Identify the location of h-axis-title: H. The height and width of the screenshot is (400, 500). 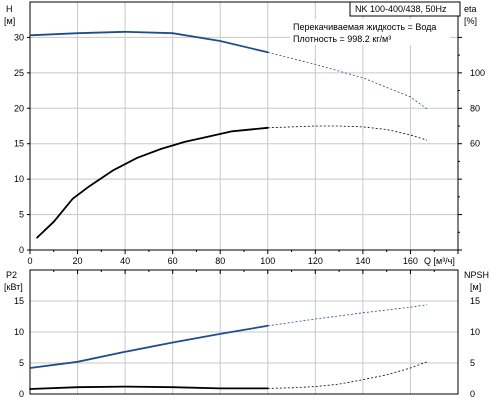
(9, 9).